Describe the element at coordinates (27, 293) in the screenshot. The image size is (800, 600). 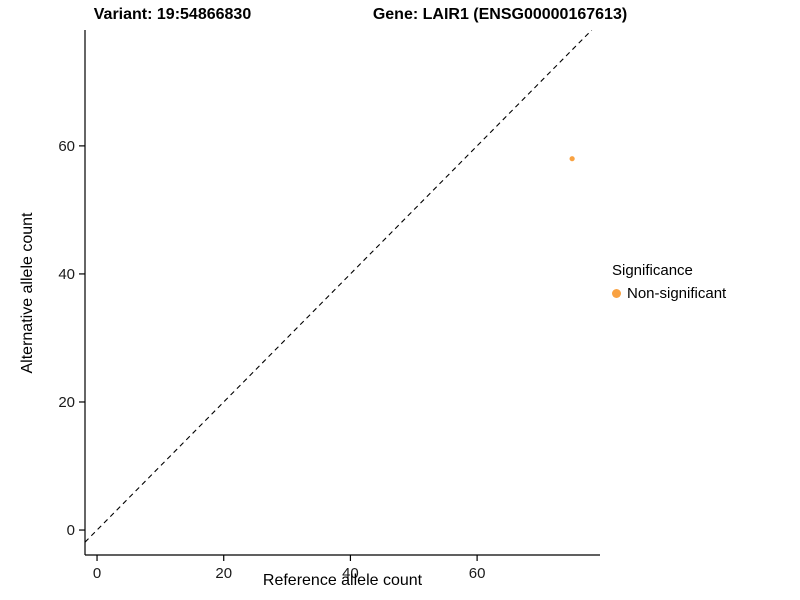
I see `y-axis-label: Alternative allele count` at that location.